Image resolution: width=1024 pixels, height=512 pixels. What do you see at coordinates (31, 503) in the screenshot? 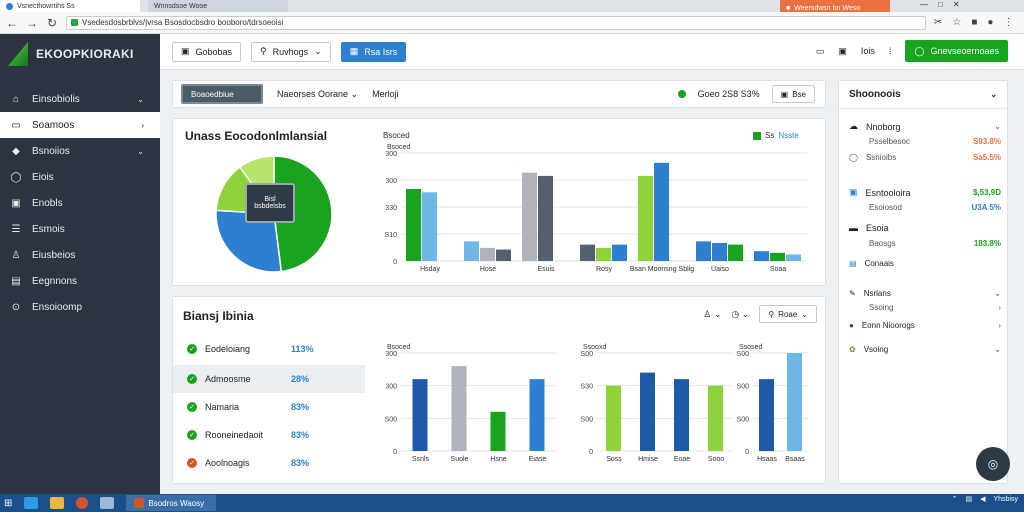
I see `browser-icon` at bounding box center [31, 503].